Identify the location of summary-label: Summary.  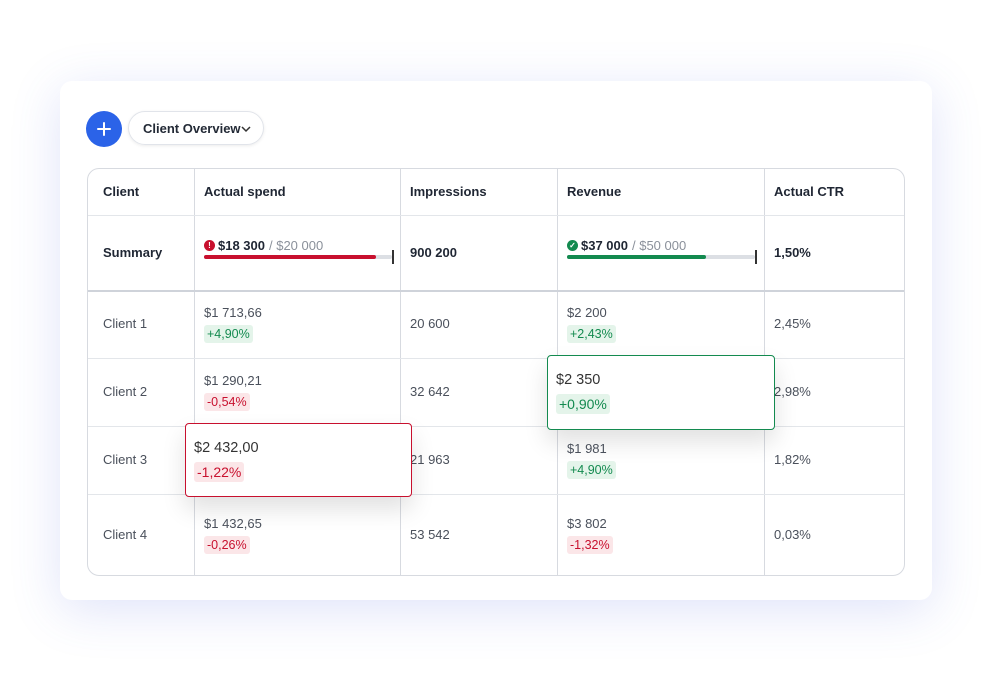
(133, 252).